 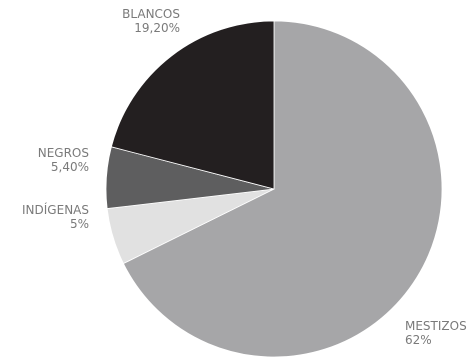 What do you see at coordinates (79, 224) in the screenshot?
I see `value-indigenas: 5%` at bounding box center [79, 224].